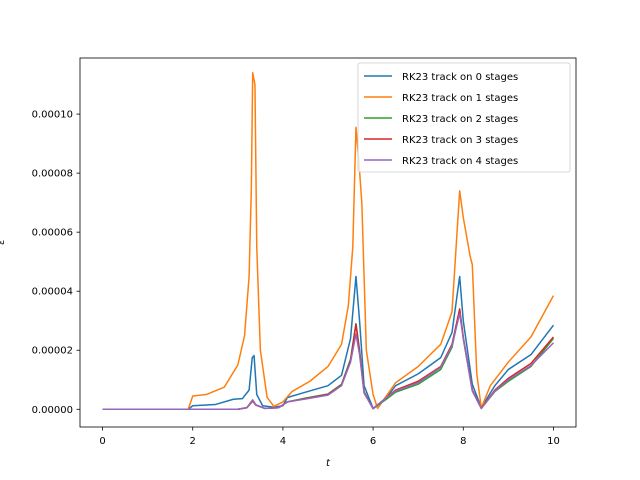  Describe the element at coordinates (460, 119) in the screenshot. I see `legend-label: RK23 track on 2 stages` at that location.